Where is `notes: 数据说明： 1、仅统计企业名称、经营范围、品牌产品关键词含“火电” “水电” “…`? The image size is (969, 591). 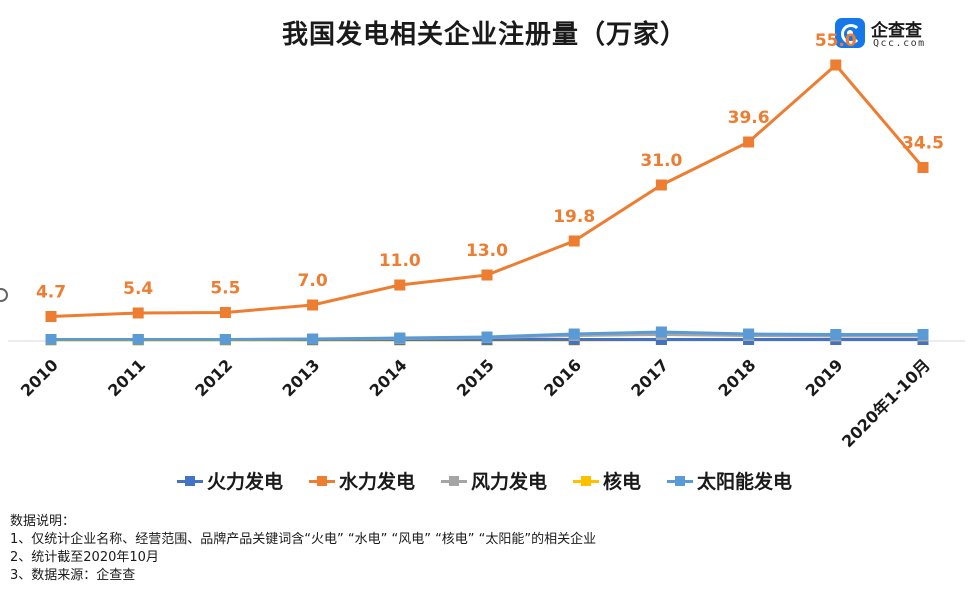
notes: 数据说明： 1、仅统计企业名称、经营范围、品牌产品关键词含“火电” “水电” “… is located at coordinates (303, 549).